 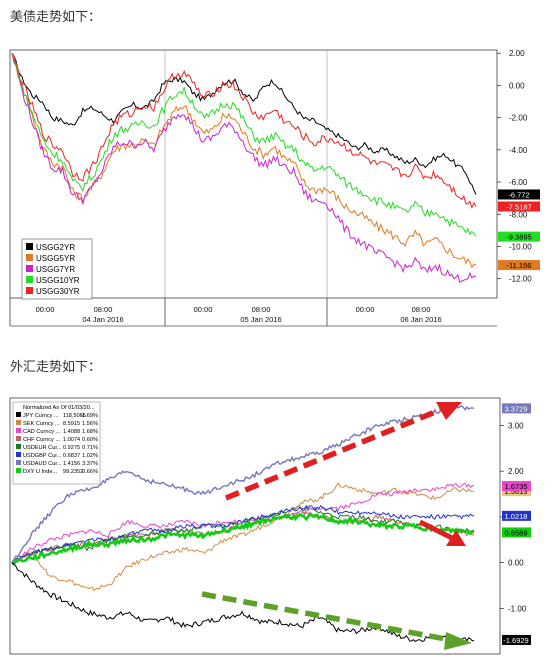 I want to click on last-value-label: 3.3729, so click(x=516, y=408).